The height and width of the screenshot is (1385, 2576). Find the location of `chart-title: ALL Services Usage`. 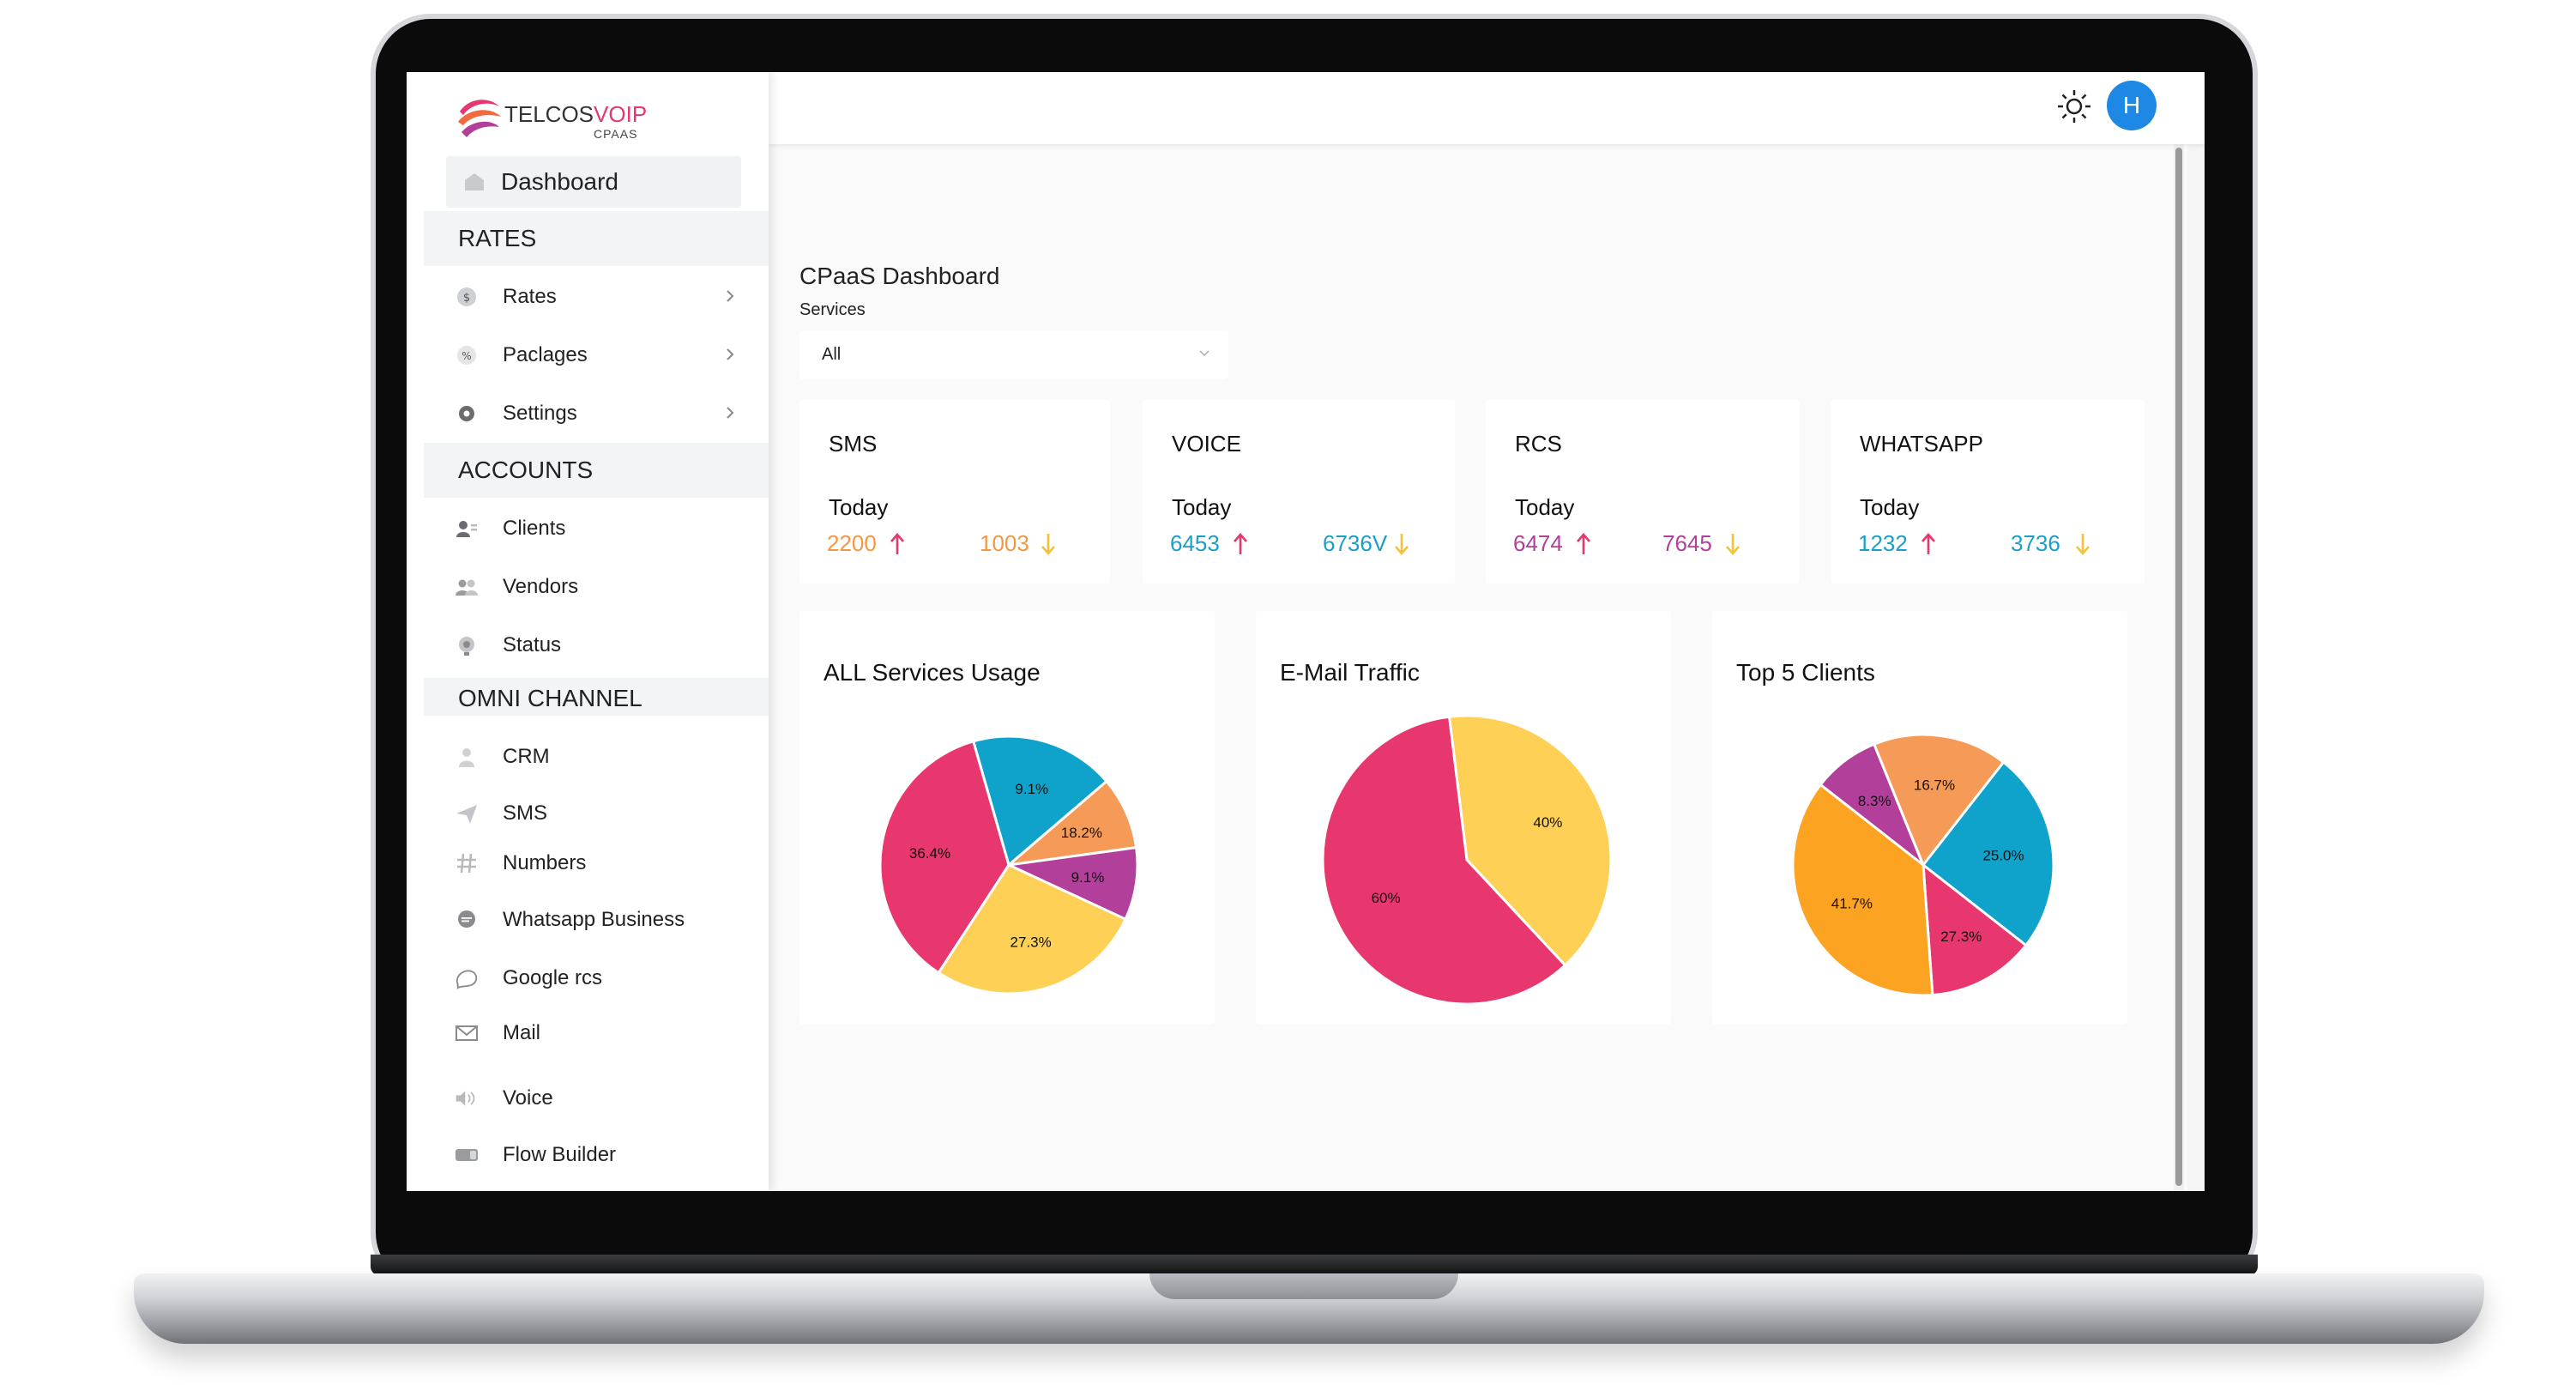

chart-title: ALL Services Usage is located at coordinates (932, 672).